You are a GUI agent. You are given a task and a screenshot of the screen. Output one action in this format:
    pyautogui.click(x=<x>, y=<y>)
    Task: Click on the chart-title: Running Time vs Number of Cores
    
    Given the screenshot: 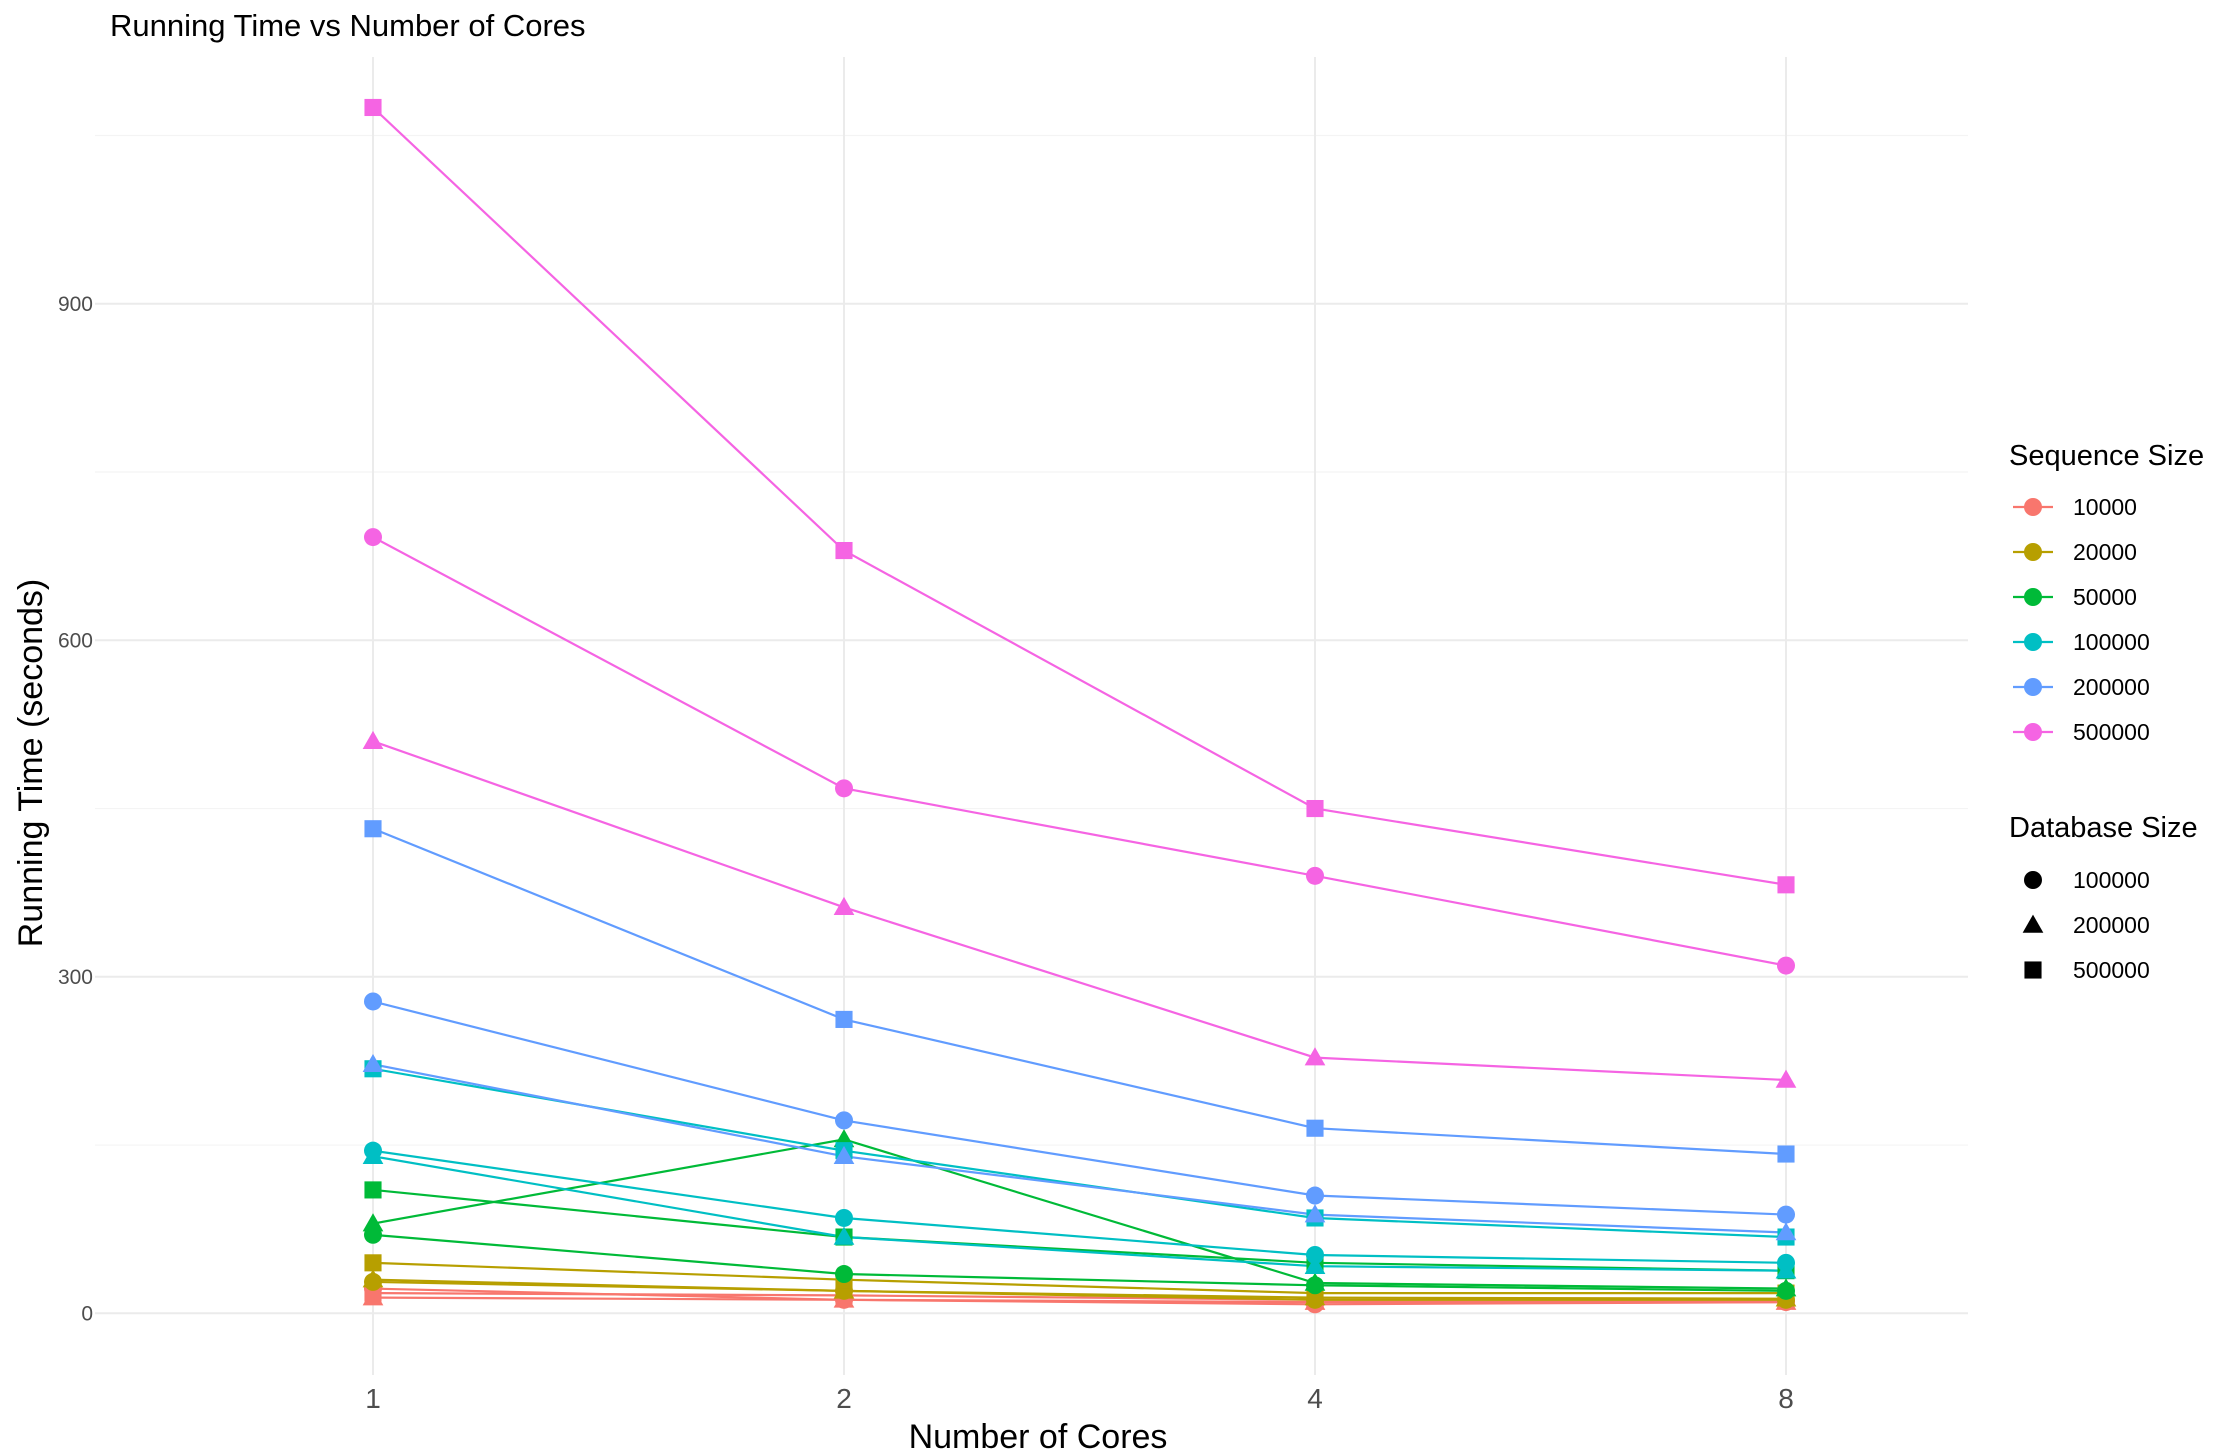 What is the action you would take?
    pyautogui.click(x=348, y=25)
    